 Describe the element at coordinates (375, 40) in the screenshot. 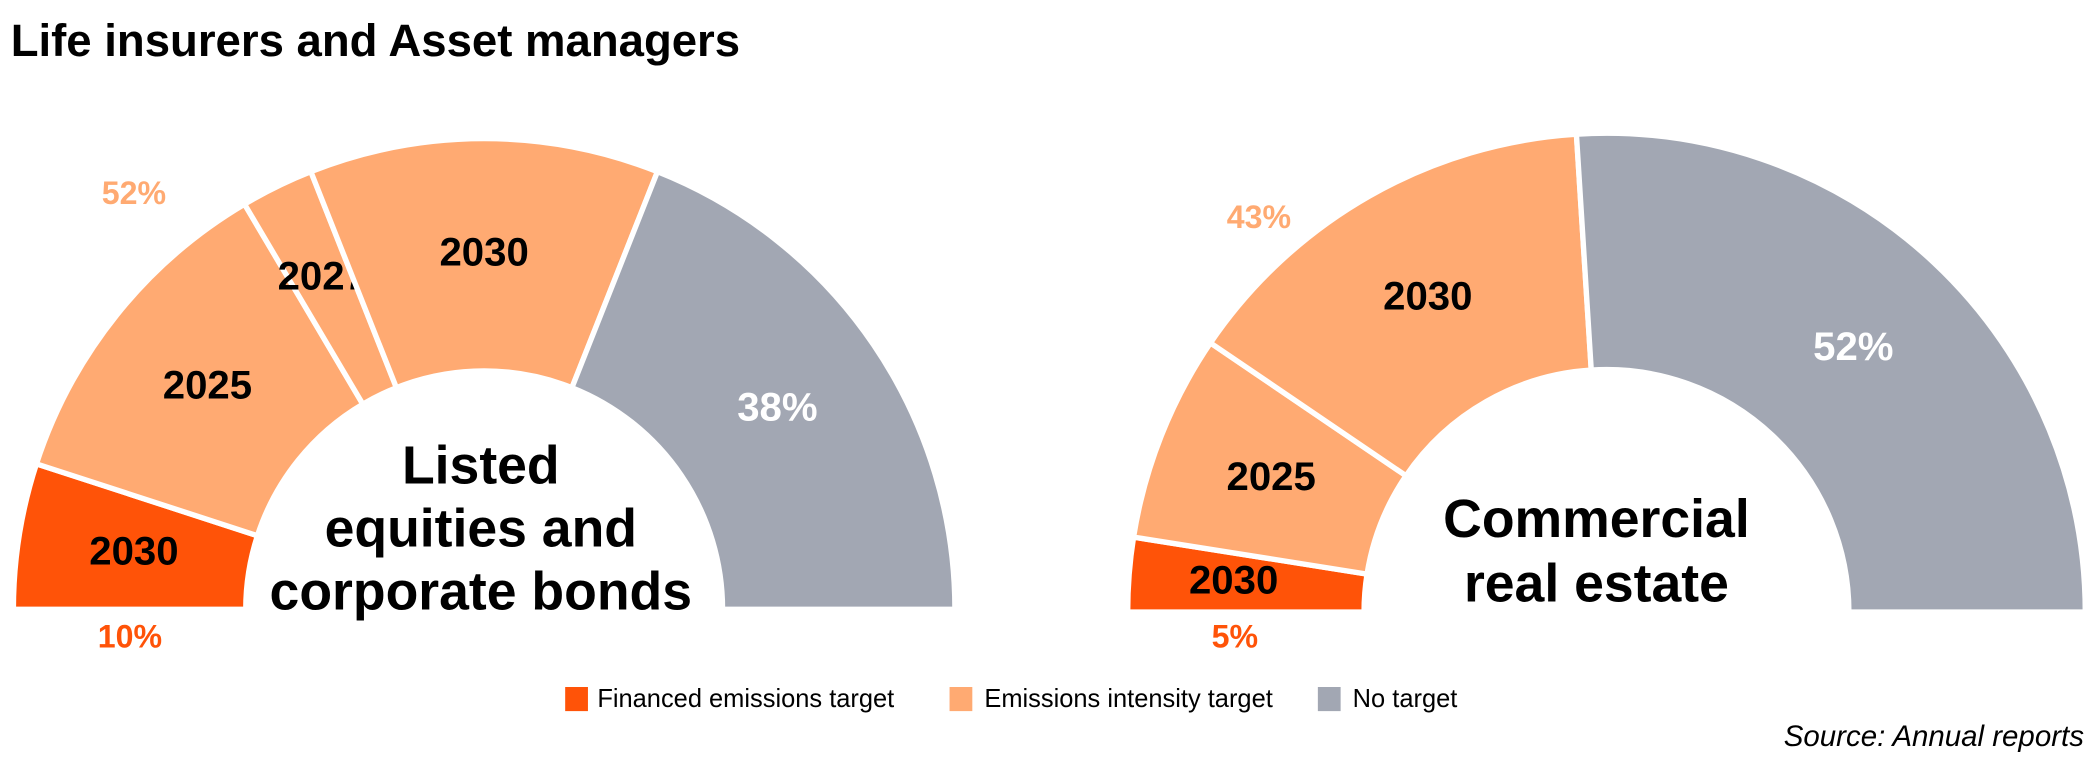

I see `chart-title: Life insurers and Asset managers` at that location.